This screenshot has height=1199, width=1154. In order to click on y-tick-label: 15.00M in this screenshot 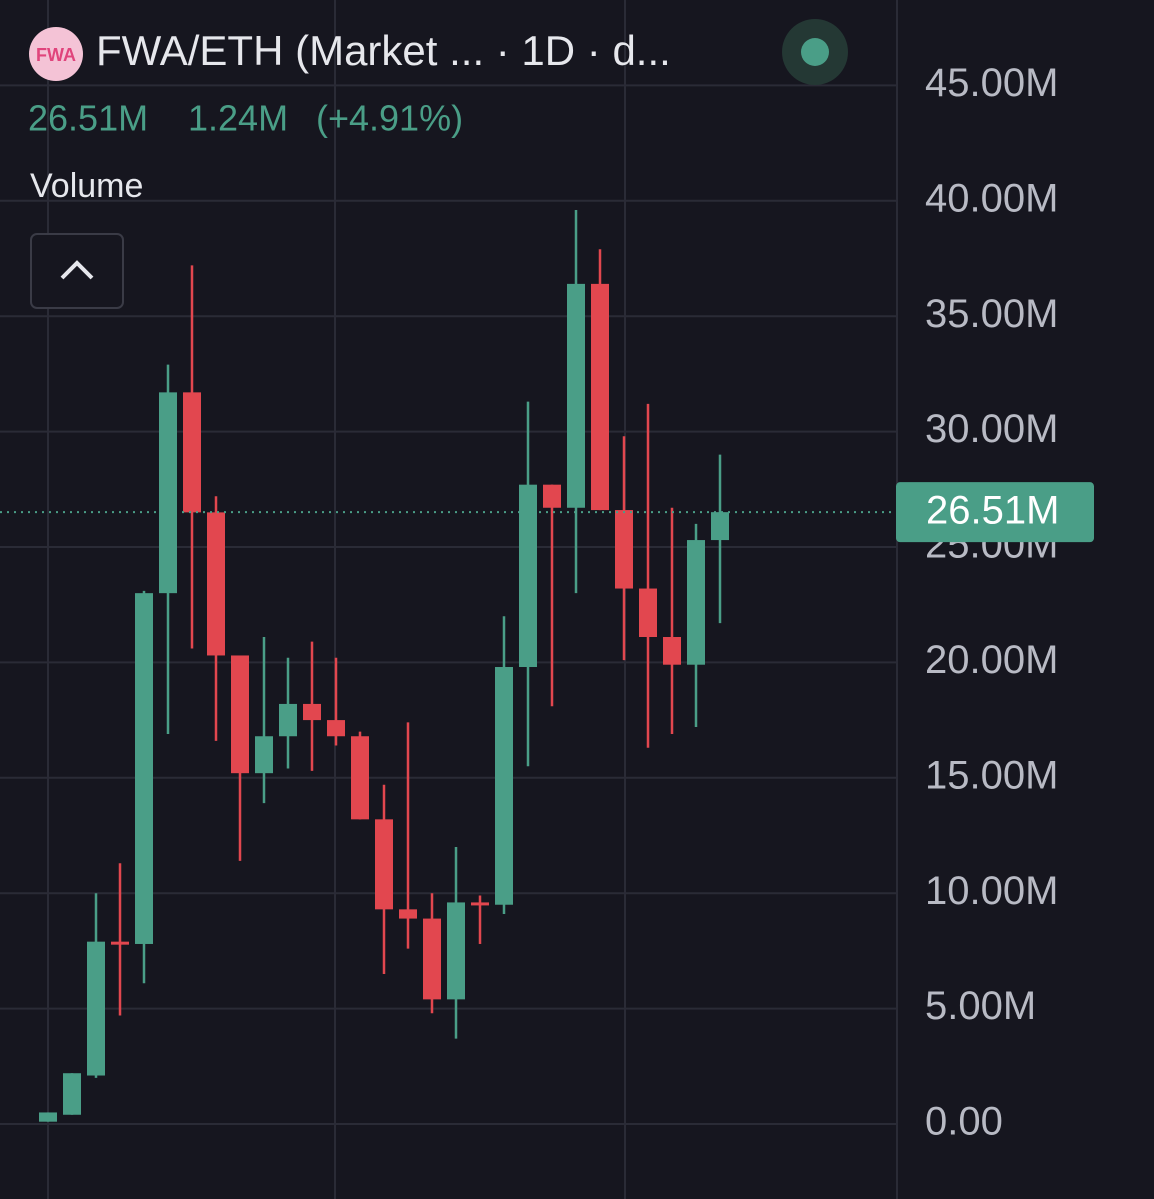, I will do `click(991, 775)`.